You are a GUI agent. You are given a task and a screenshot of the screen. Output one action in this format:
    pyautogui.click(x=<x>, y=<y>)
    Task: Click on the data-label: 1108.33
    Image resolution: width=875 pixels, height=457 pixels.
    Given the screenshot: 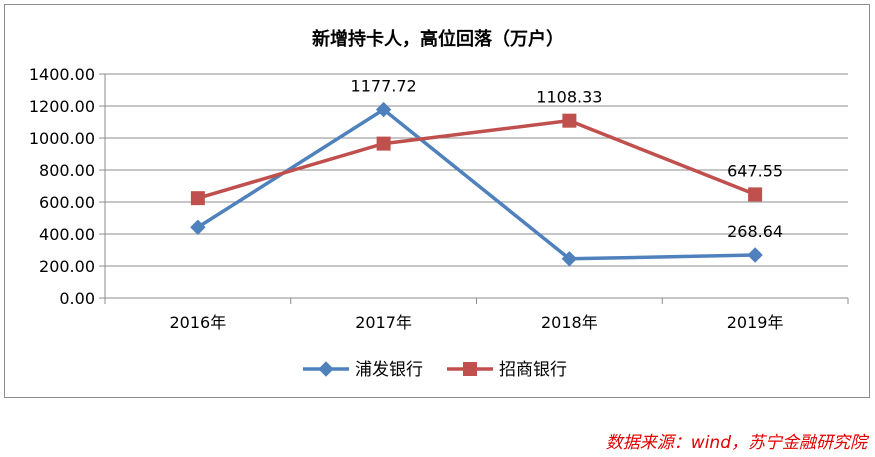 What is the action you would take?
    pyautogui.click(x=569, y=97)
    